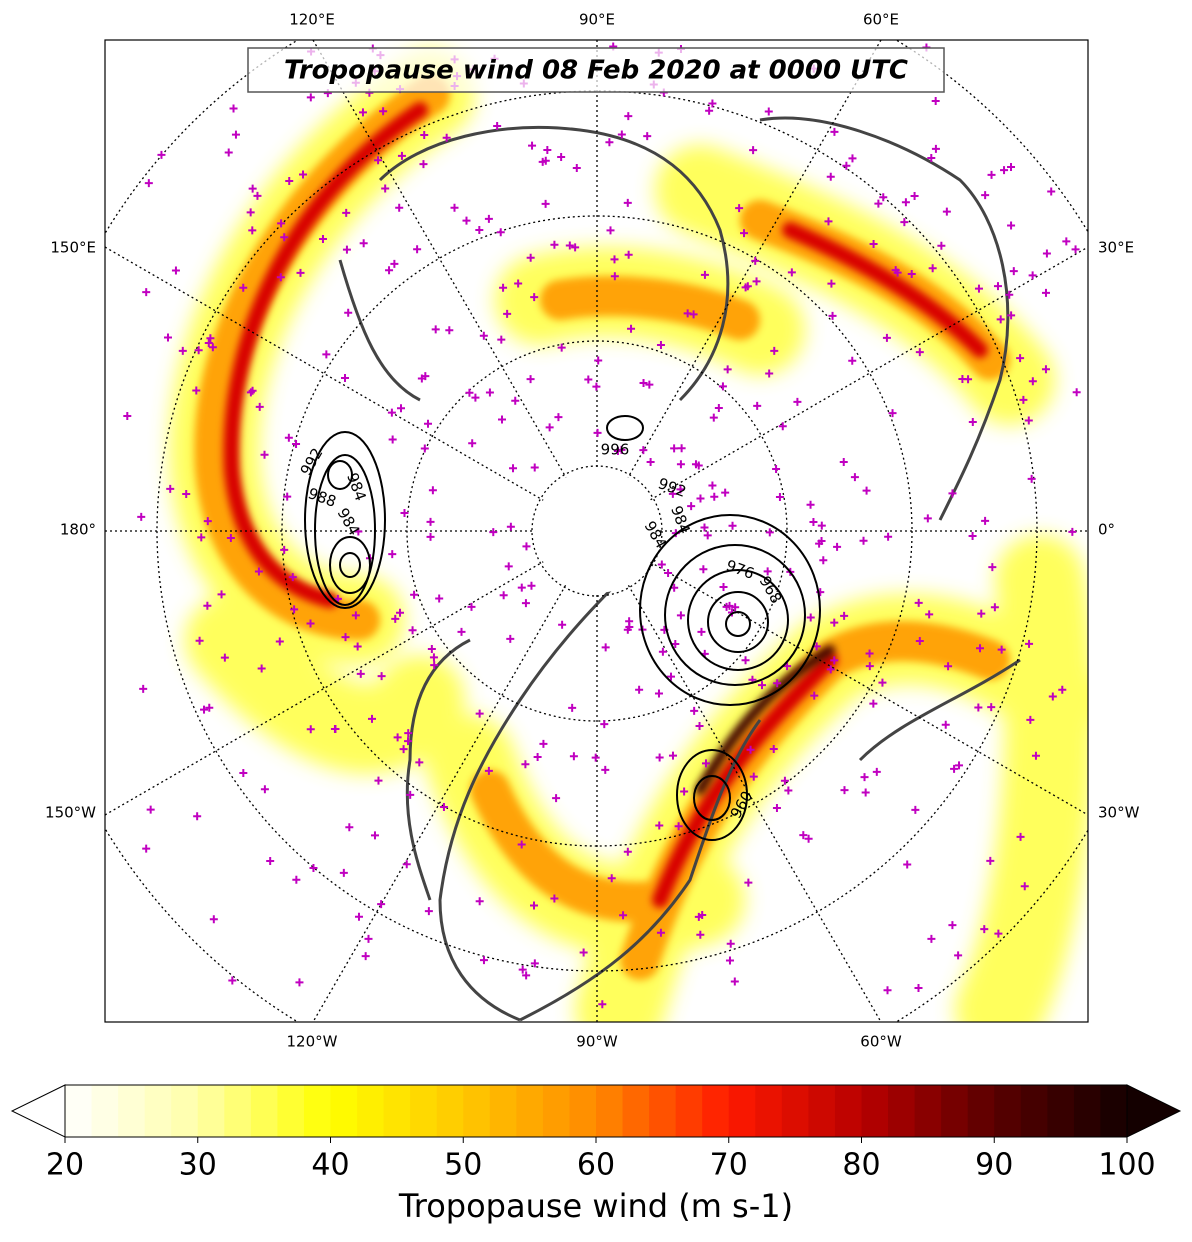  What do you see at coordinates (597, 1042) in the screenshot?
I see `lonlat-label: 90°W` at bounding box center [597, 1042].